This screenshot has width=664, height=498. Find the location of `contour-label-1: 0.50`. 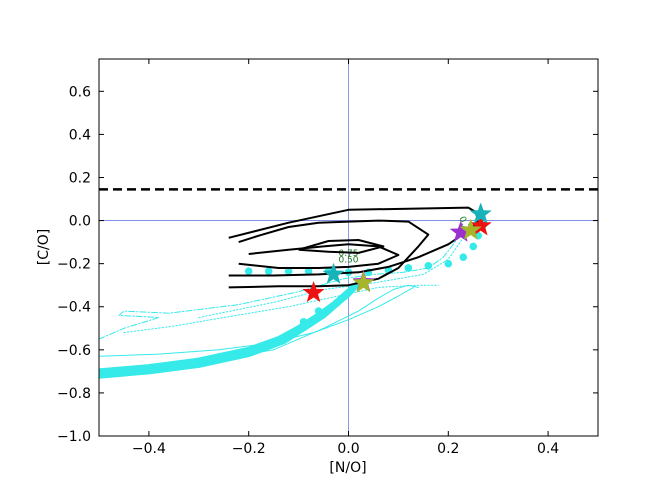

contour-label-1: 0.50 is located at coordinates (348, 261).